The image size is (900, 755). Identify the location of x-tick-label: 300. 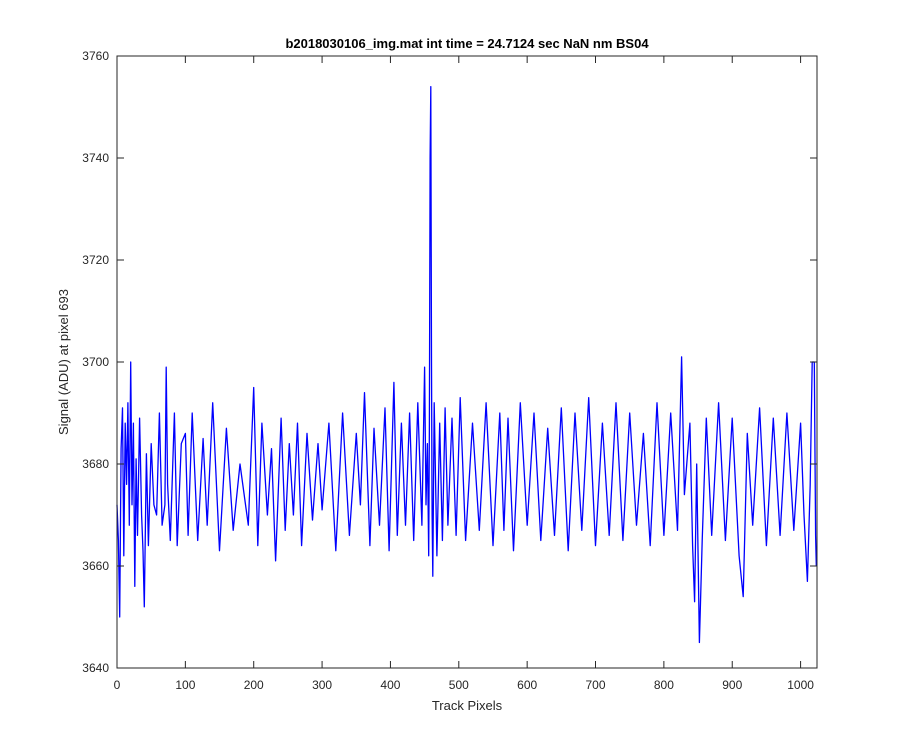
(322, 685).